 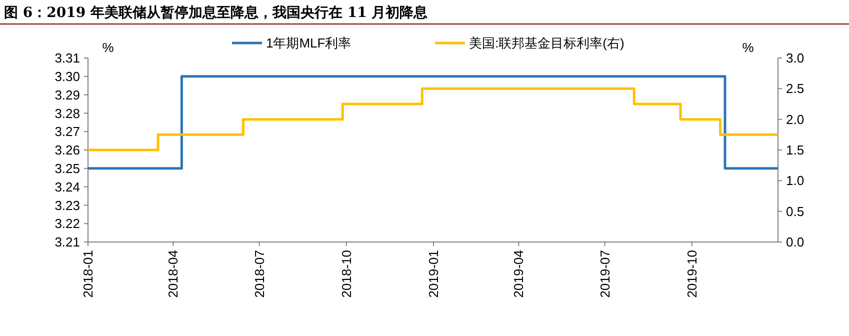 I want to click on y2-tick-label: 3.0, so click(x=795, y=58).